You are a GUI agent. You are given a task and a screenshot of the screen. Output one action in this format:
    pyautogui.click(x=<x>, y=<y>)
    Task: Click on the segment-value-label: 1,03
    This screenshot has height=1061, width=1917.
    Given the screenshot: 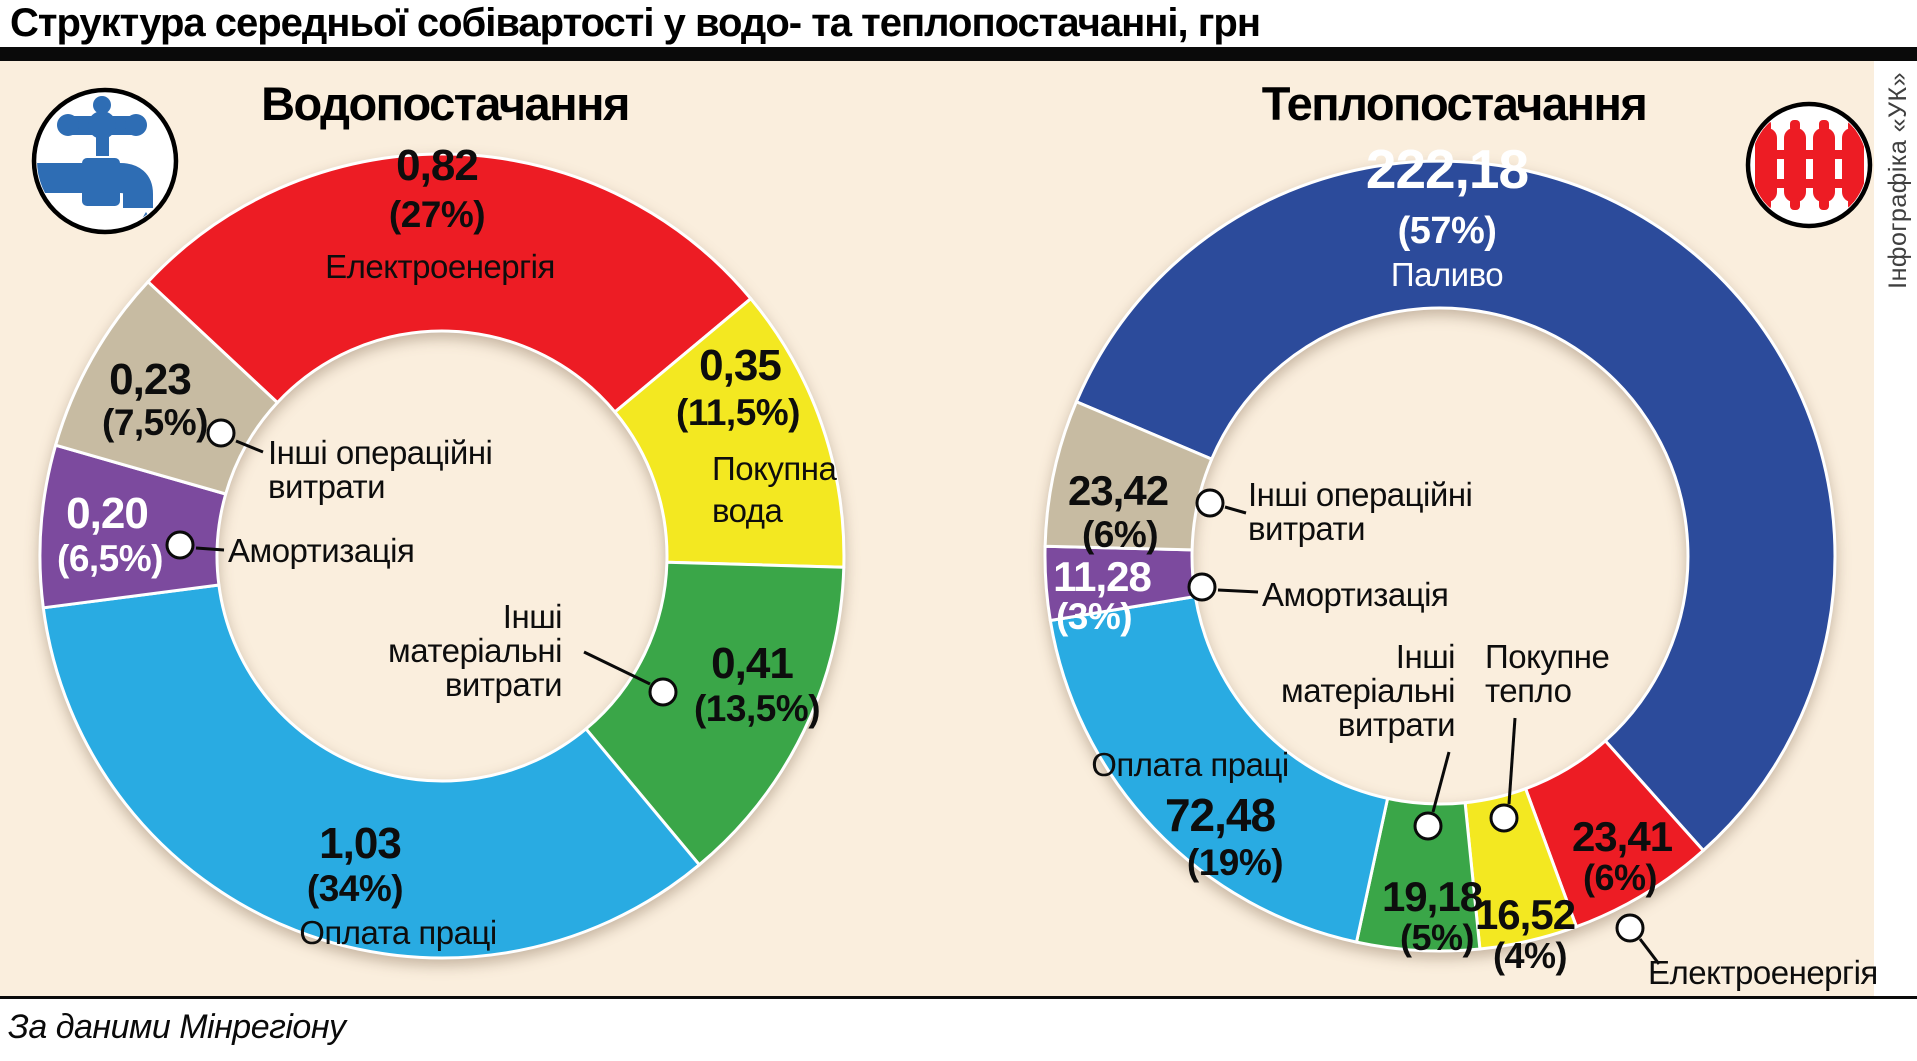 What is the action you would take?
    pyautogui.click(x=360, y=843)
    